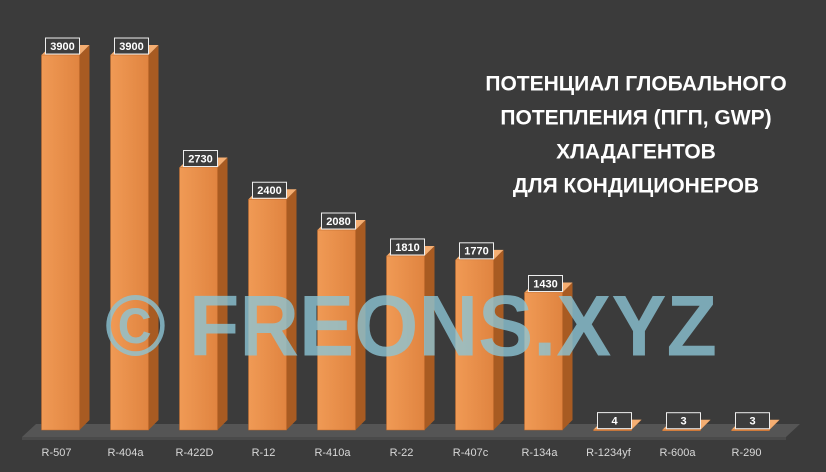 The image size is (826, 472). What do you see at coordinates (747, 453) in the screenshot?
I see `x-tick-label: R-290` at bounding box center [747, 453].